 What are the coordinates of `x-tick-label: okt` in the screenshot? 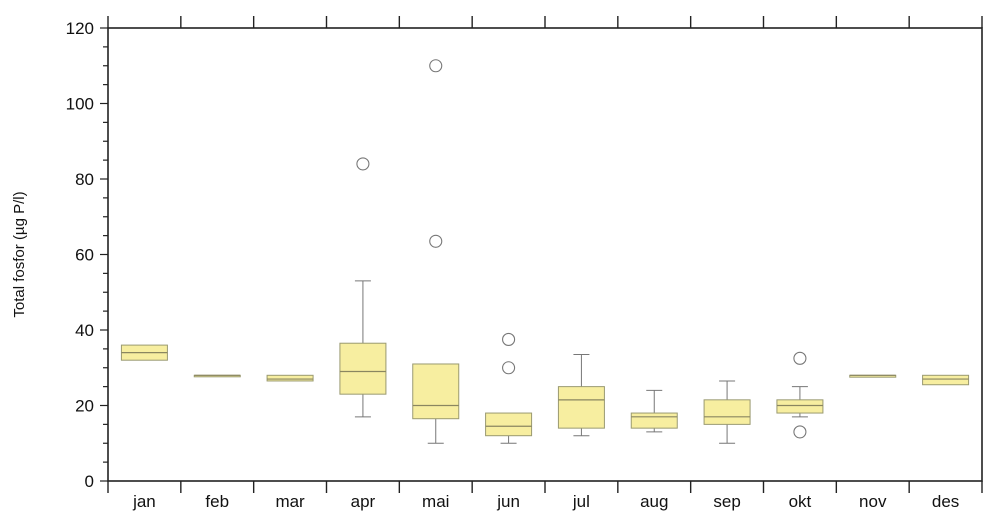 It's located at (800, 501).